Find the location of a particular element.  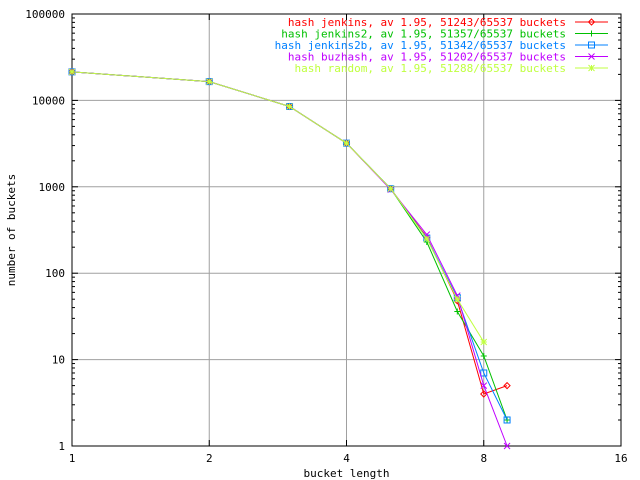

y-tick-label: 100000 is located at coordinates (45, 14).